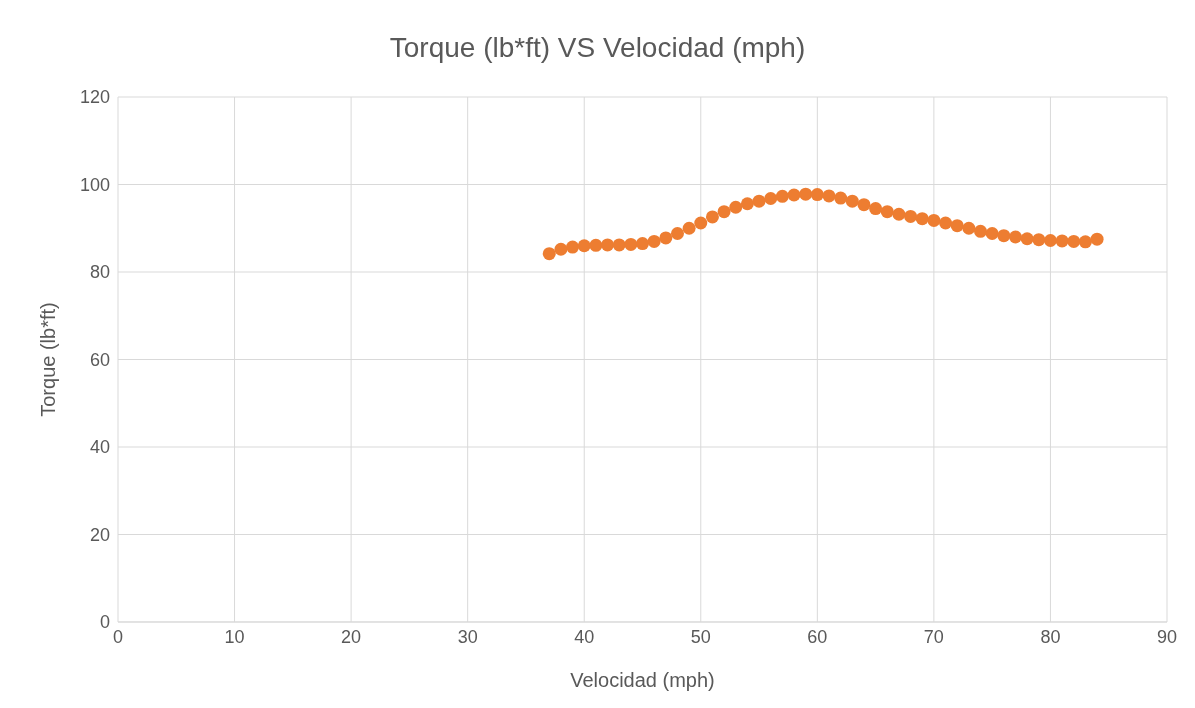 This screenshot has width=1195, height=708. Describe the element at coordinates (48, 359) in the screenshot. I see `y-axis-title: Torque (lb*ft)` at that location.